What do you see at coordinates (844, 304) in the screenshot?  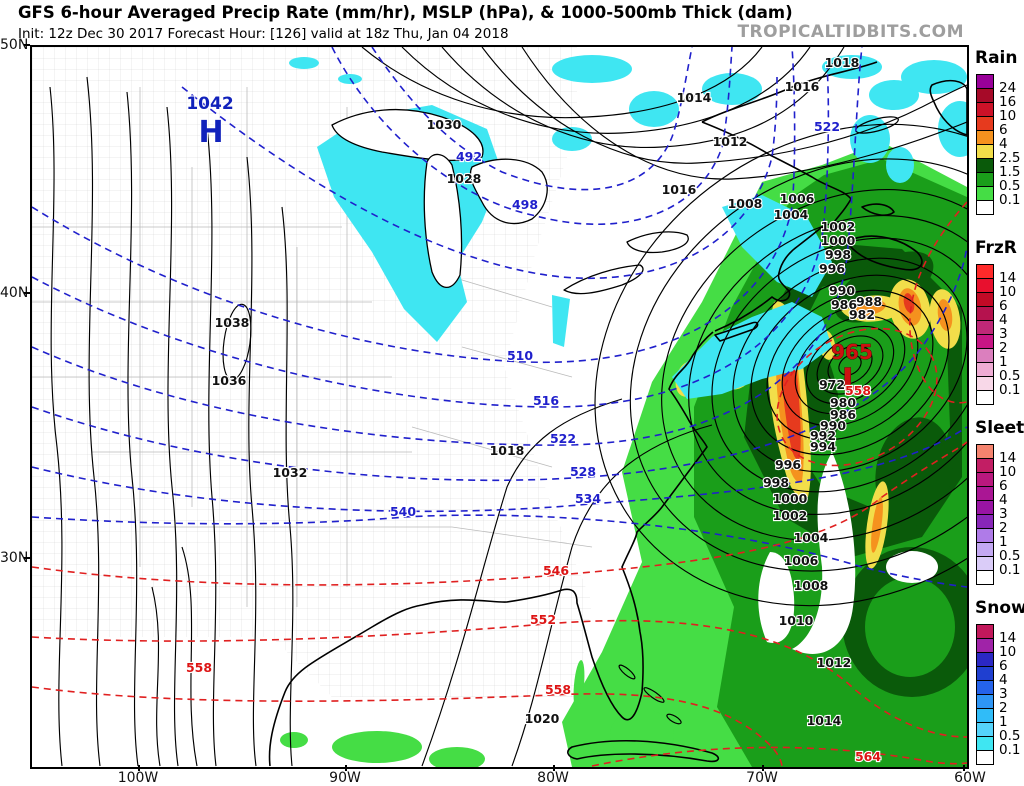 I see `contour-label: 986` at bounding box center [844, 304].